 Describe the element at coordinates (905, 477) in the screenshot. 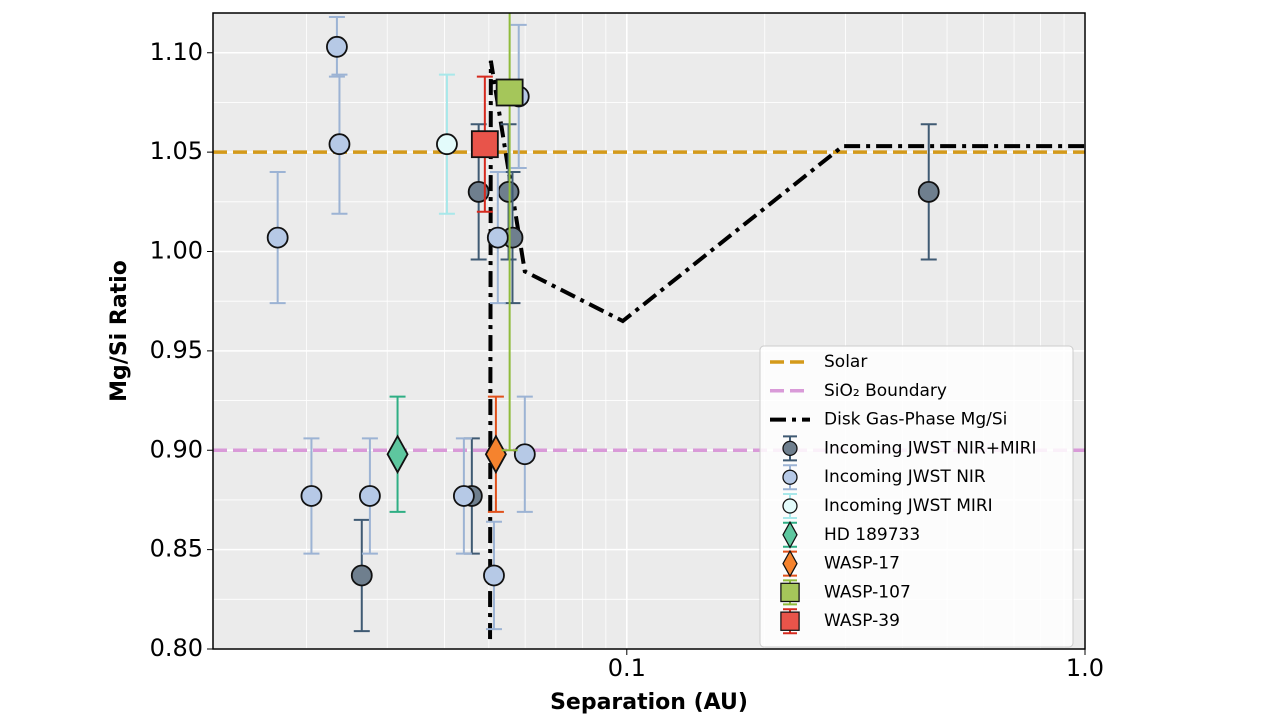

I see `legend-label: Incoming JWST NIR` at that location.